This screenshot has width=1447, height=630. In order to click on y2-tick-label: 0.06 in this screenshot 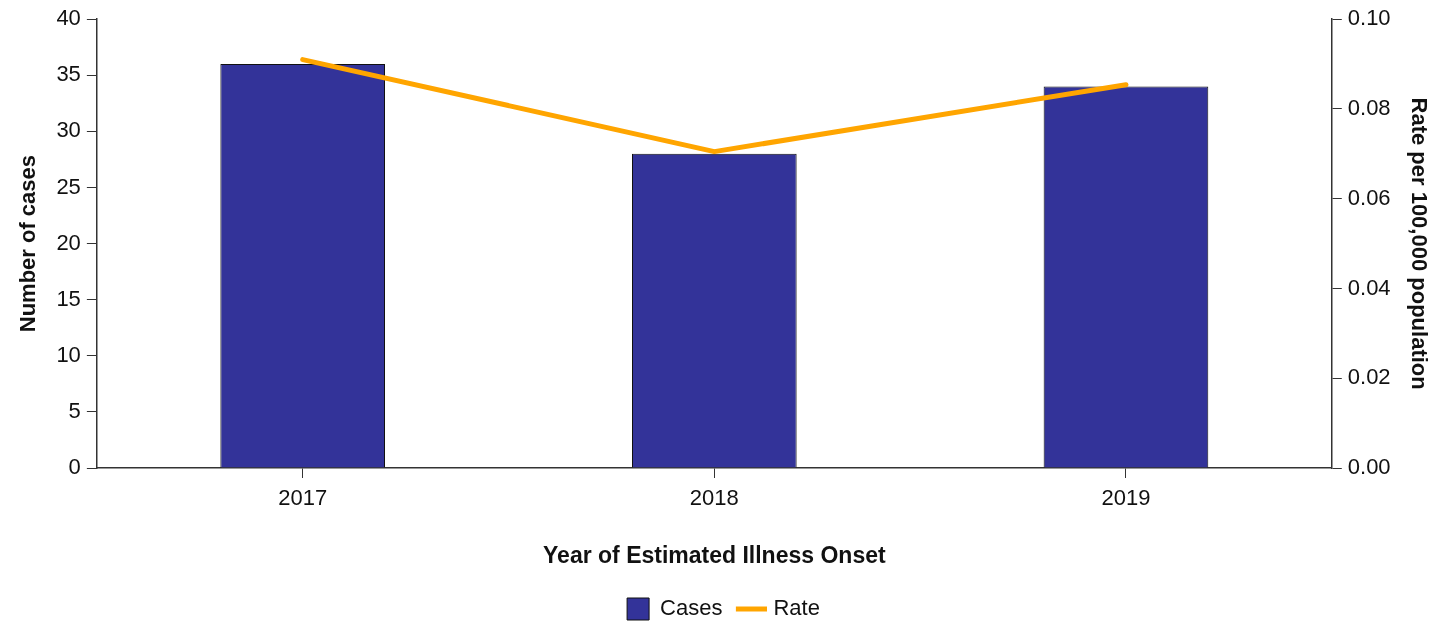, I will do `click(1369, 197)`.